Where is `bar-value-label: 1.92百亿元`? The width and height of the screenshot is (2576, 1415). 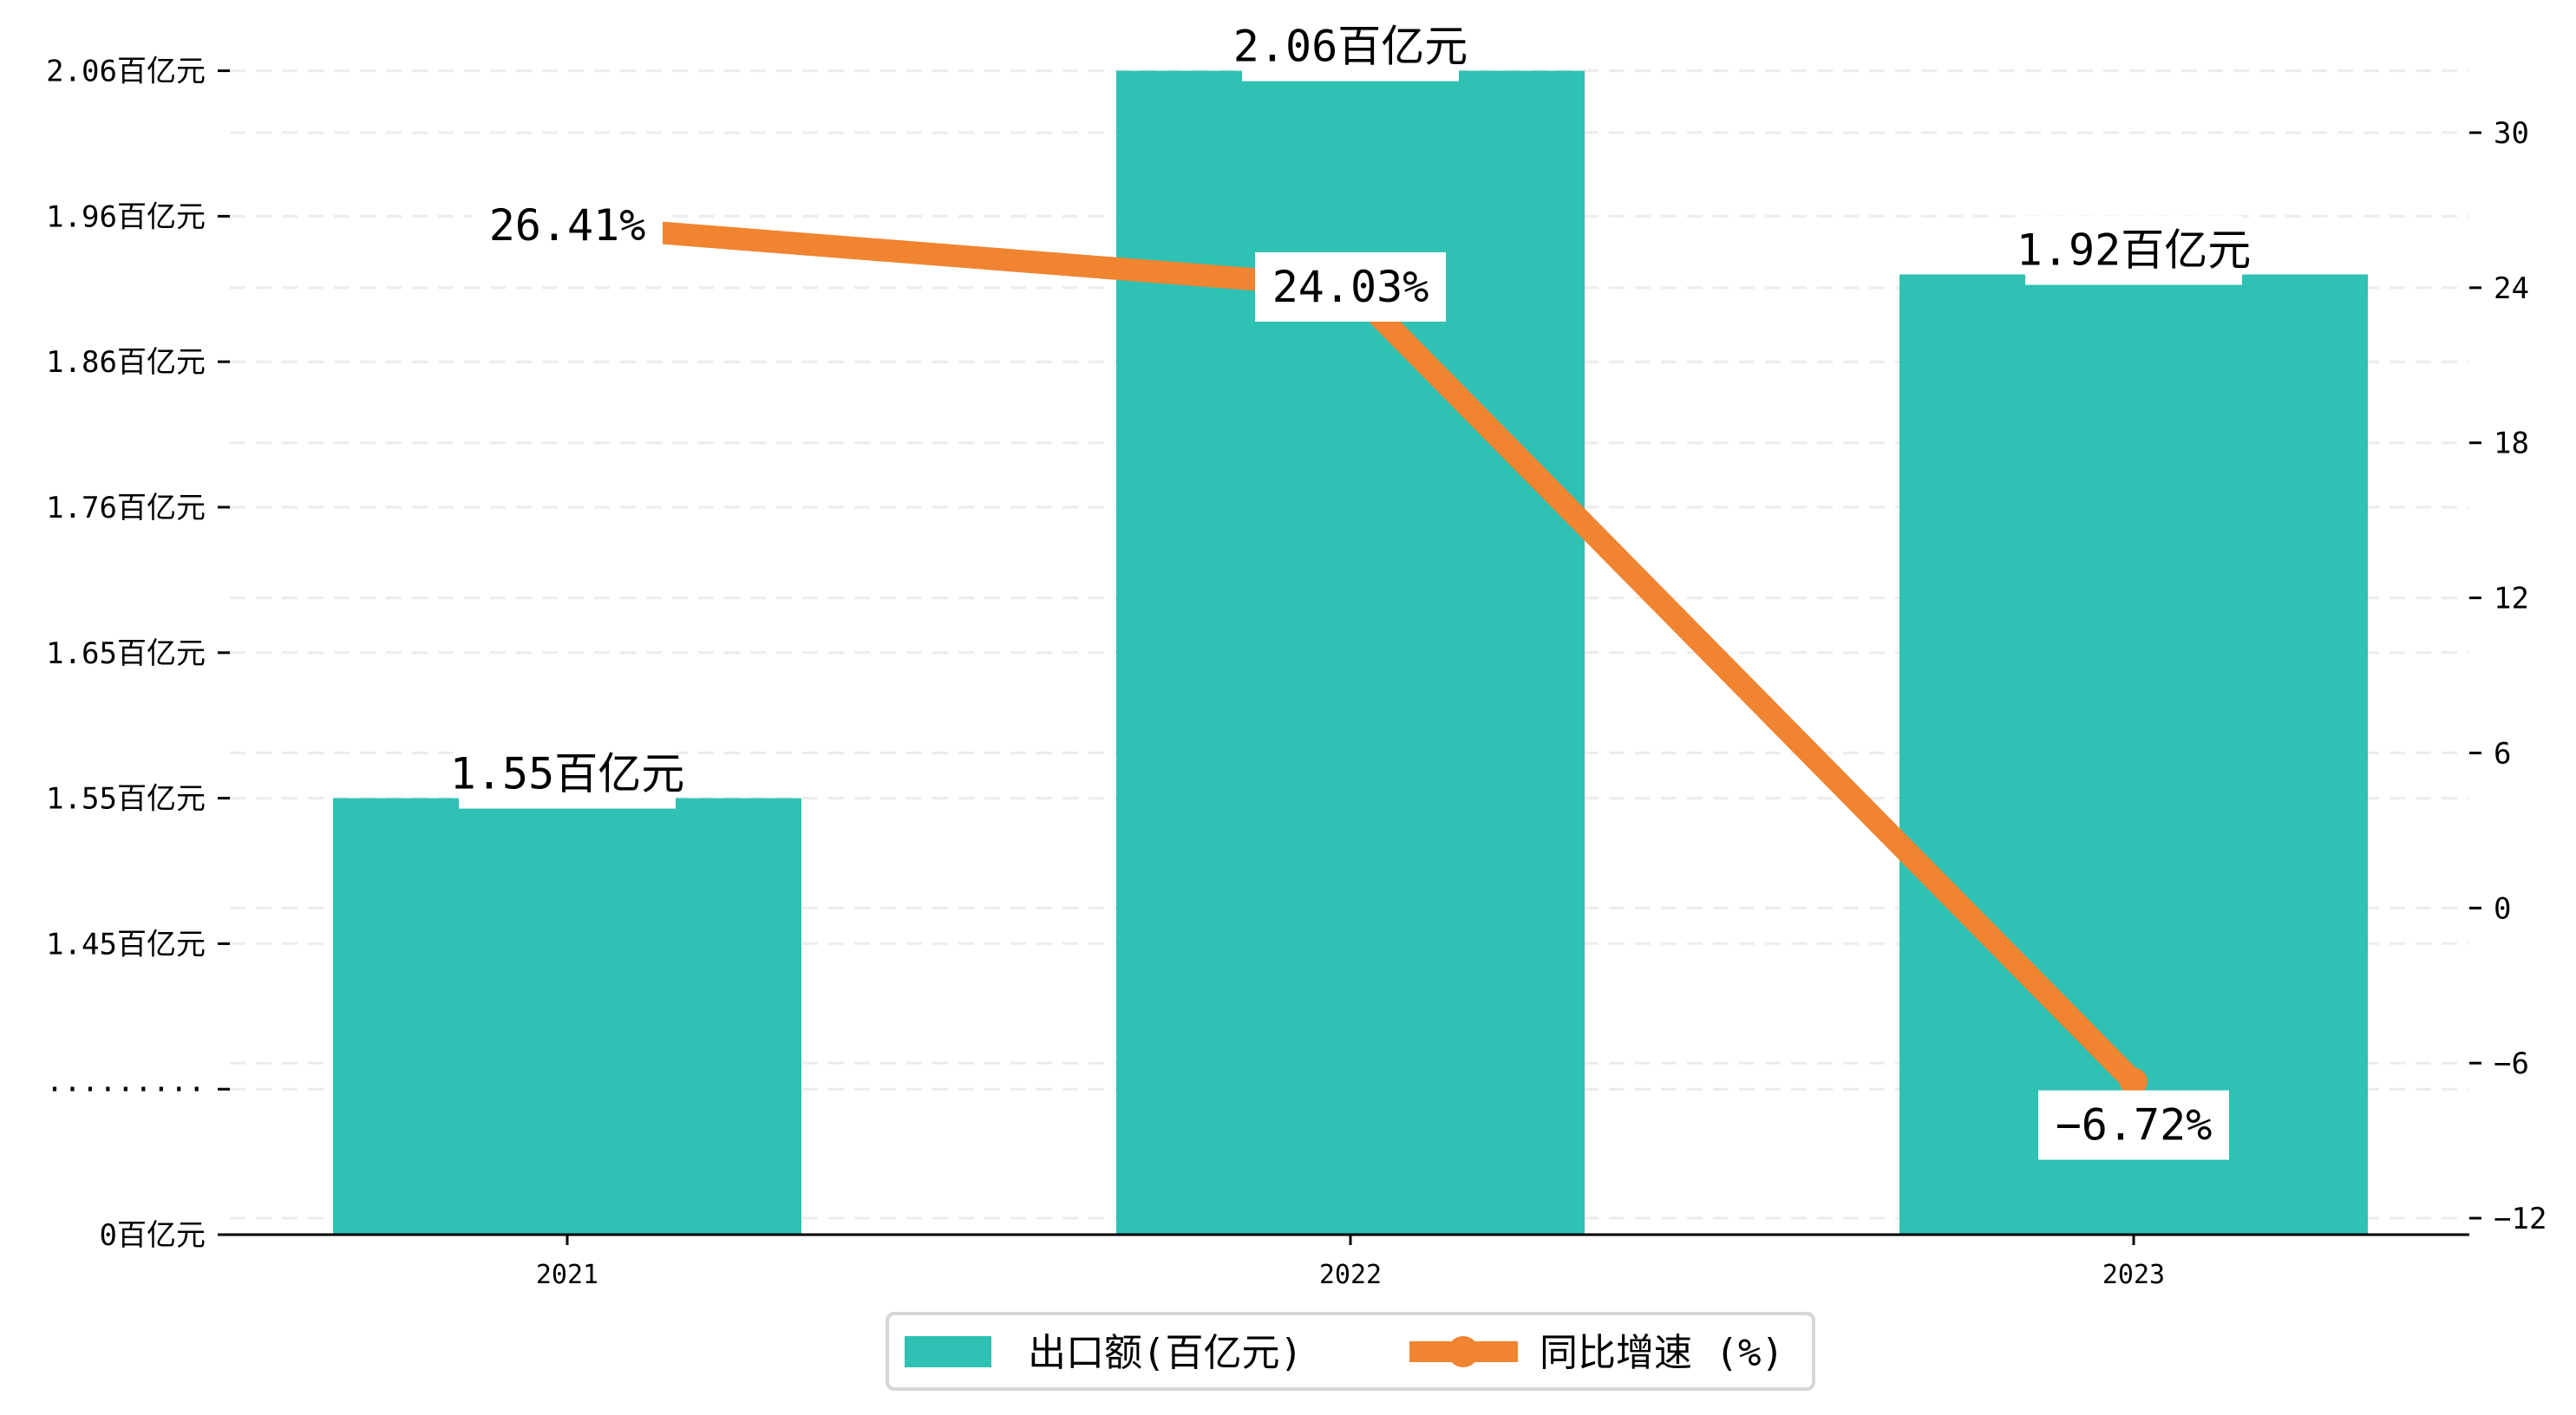
bar-value-label: 1.92百亿元 is located at coordinates (2134, 250).